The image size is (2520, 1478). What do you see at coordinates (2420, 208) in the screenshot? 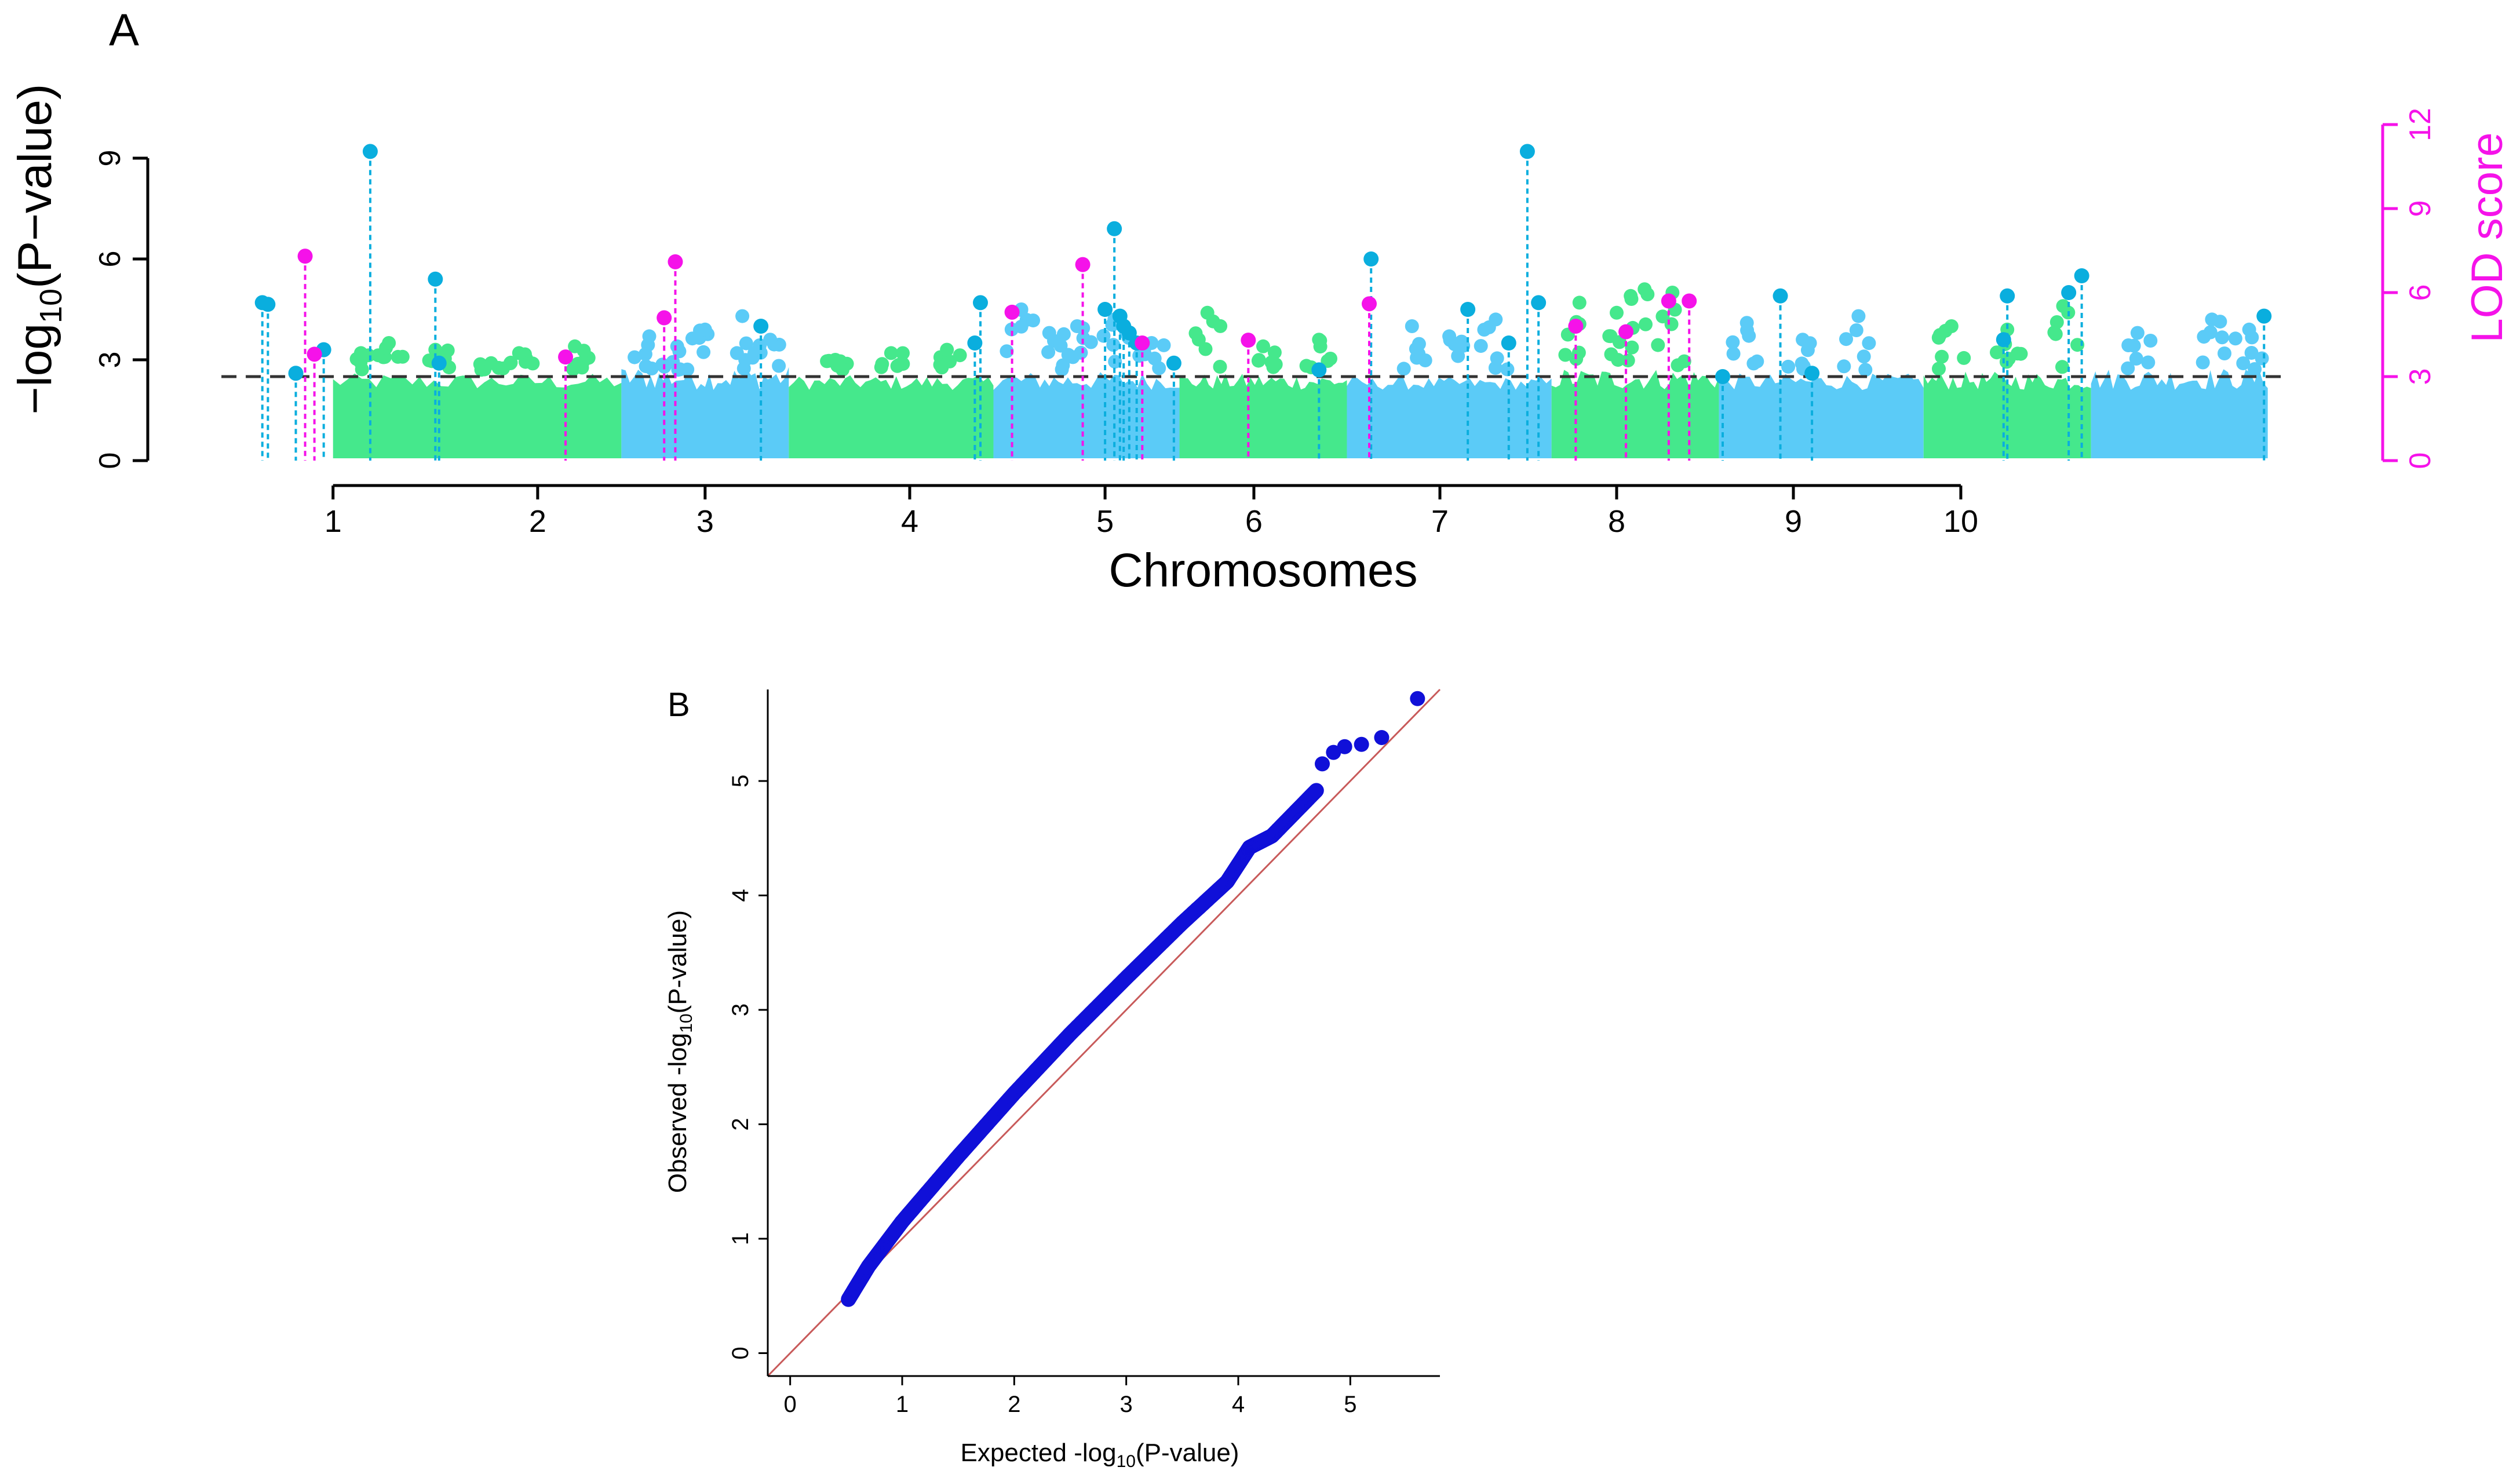
I see `right-tick-label: 9` at bounding box center [2420, 208].